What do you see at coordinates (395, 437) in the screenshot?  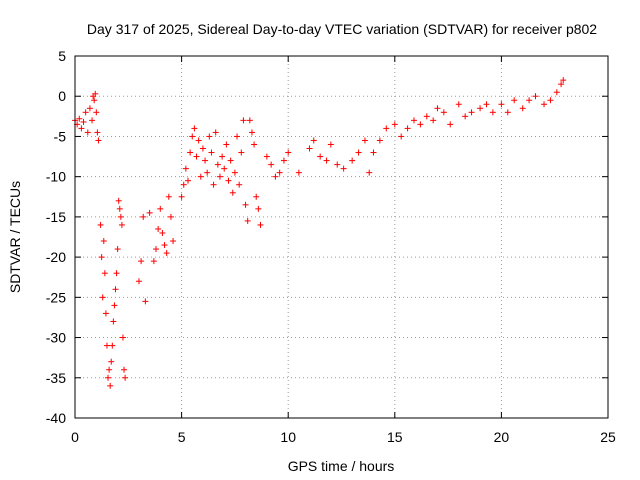 I see `x-tick-label: 15` at bounding box center [395, 437].